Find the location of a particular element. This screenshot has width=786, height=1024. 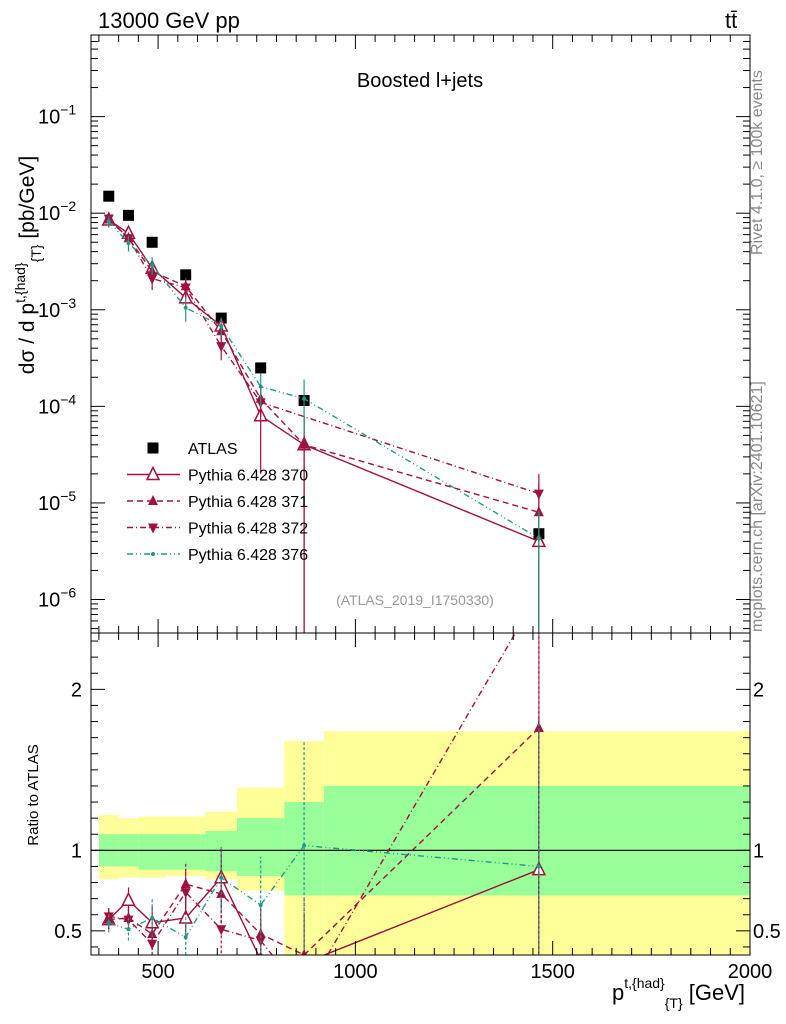

x-tick-label: 500 is located at coordinates (157, 972).